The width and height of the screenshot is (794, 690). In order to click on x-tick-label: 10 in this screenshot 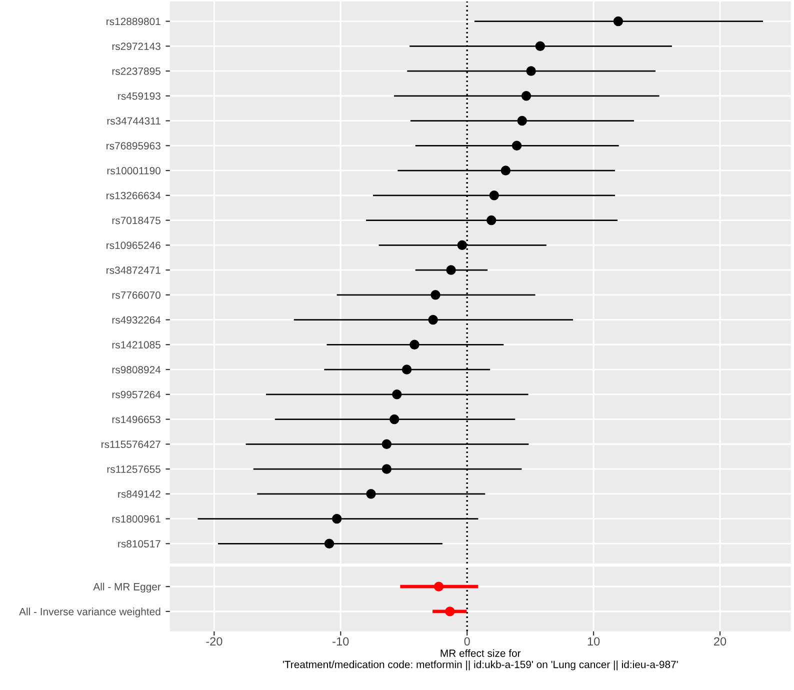, I will do `click(594, 641)`.